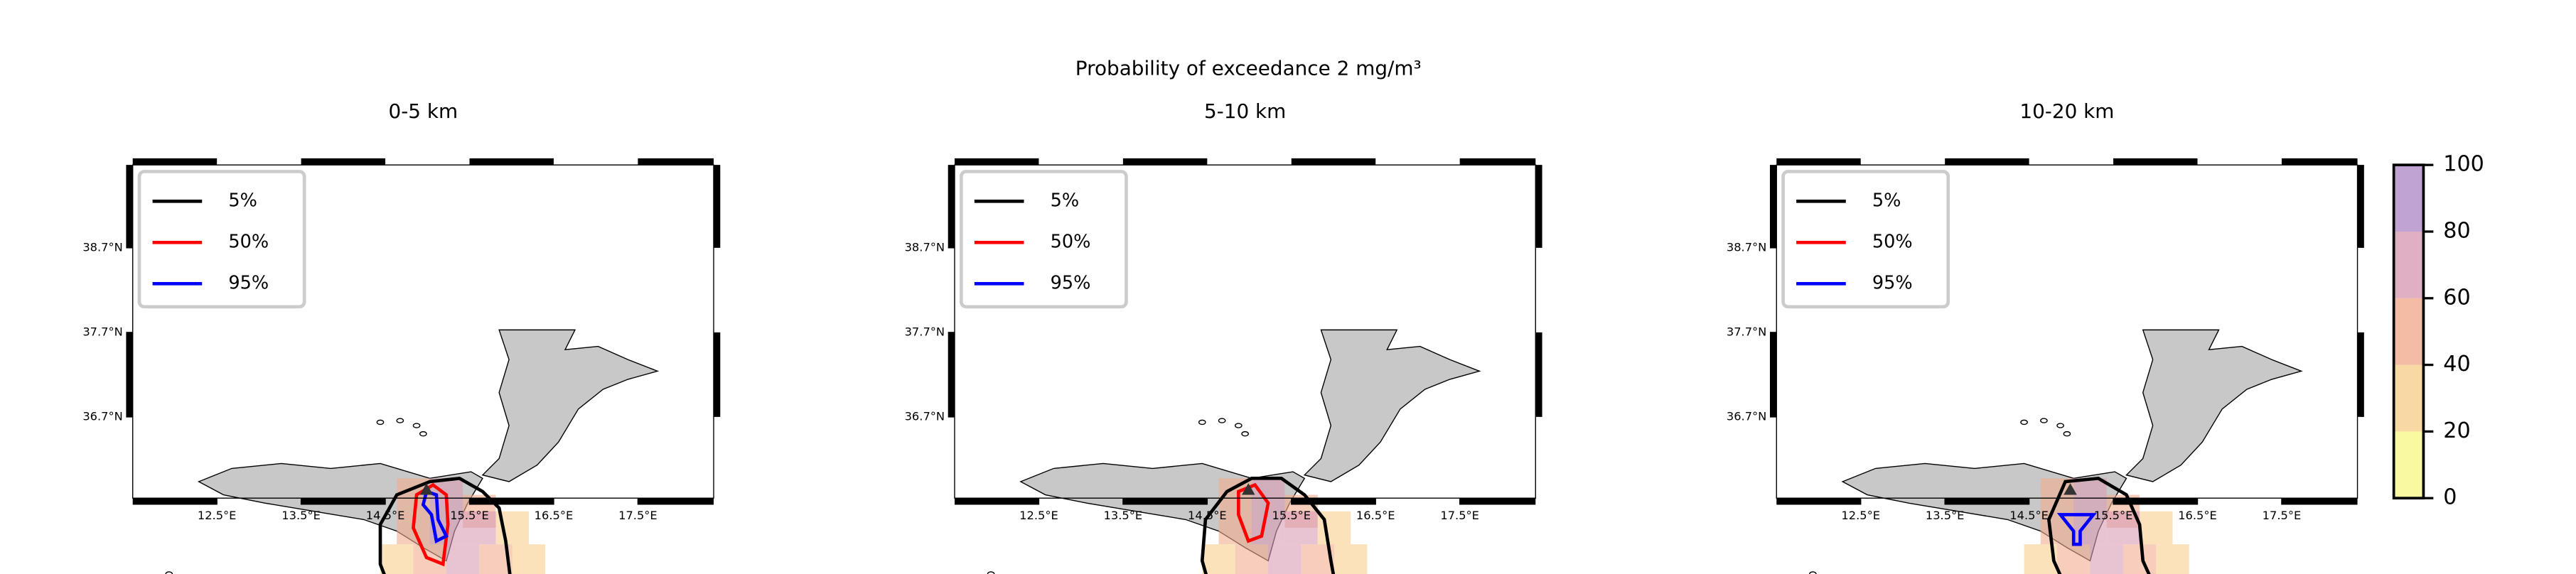  What do you see at coordinates (2456, 297) in the screenshot?
I see `colorbar-tick-label: 60` at bounding box center [2456, 297].